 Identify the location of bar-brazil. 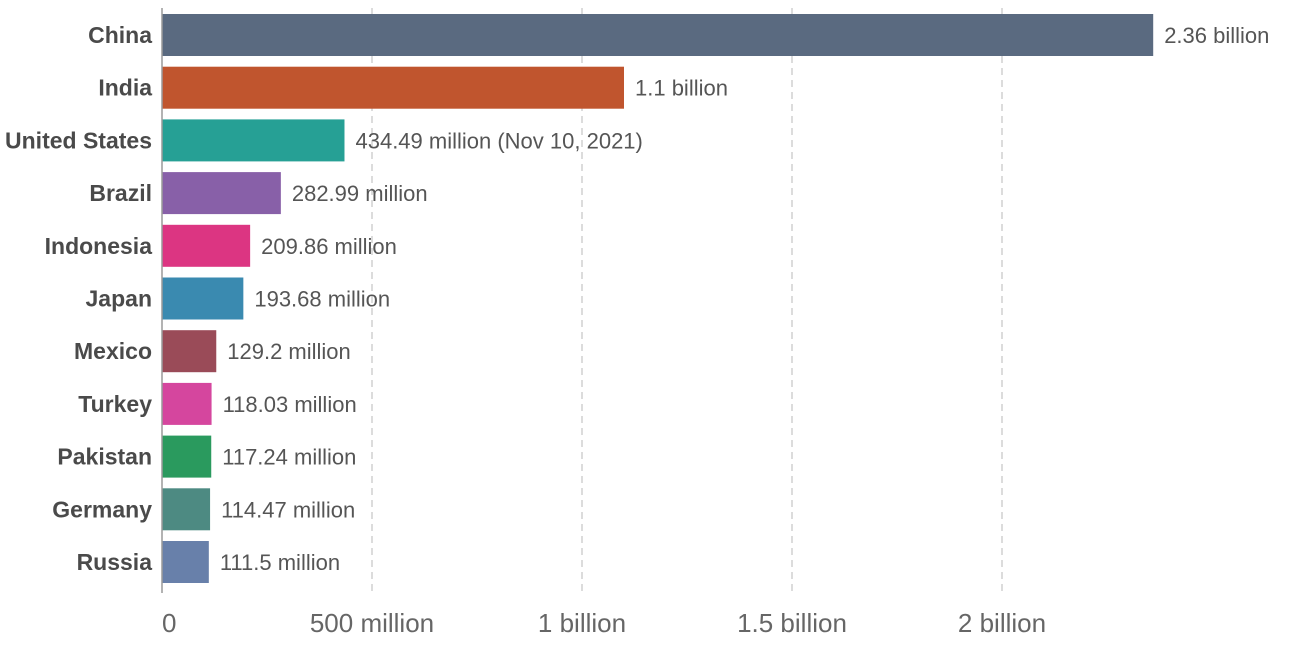
(221, 193).